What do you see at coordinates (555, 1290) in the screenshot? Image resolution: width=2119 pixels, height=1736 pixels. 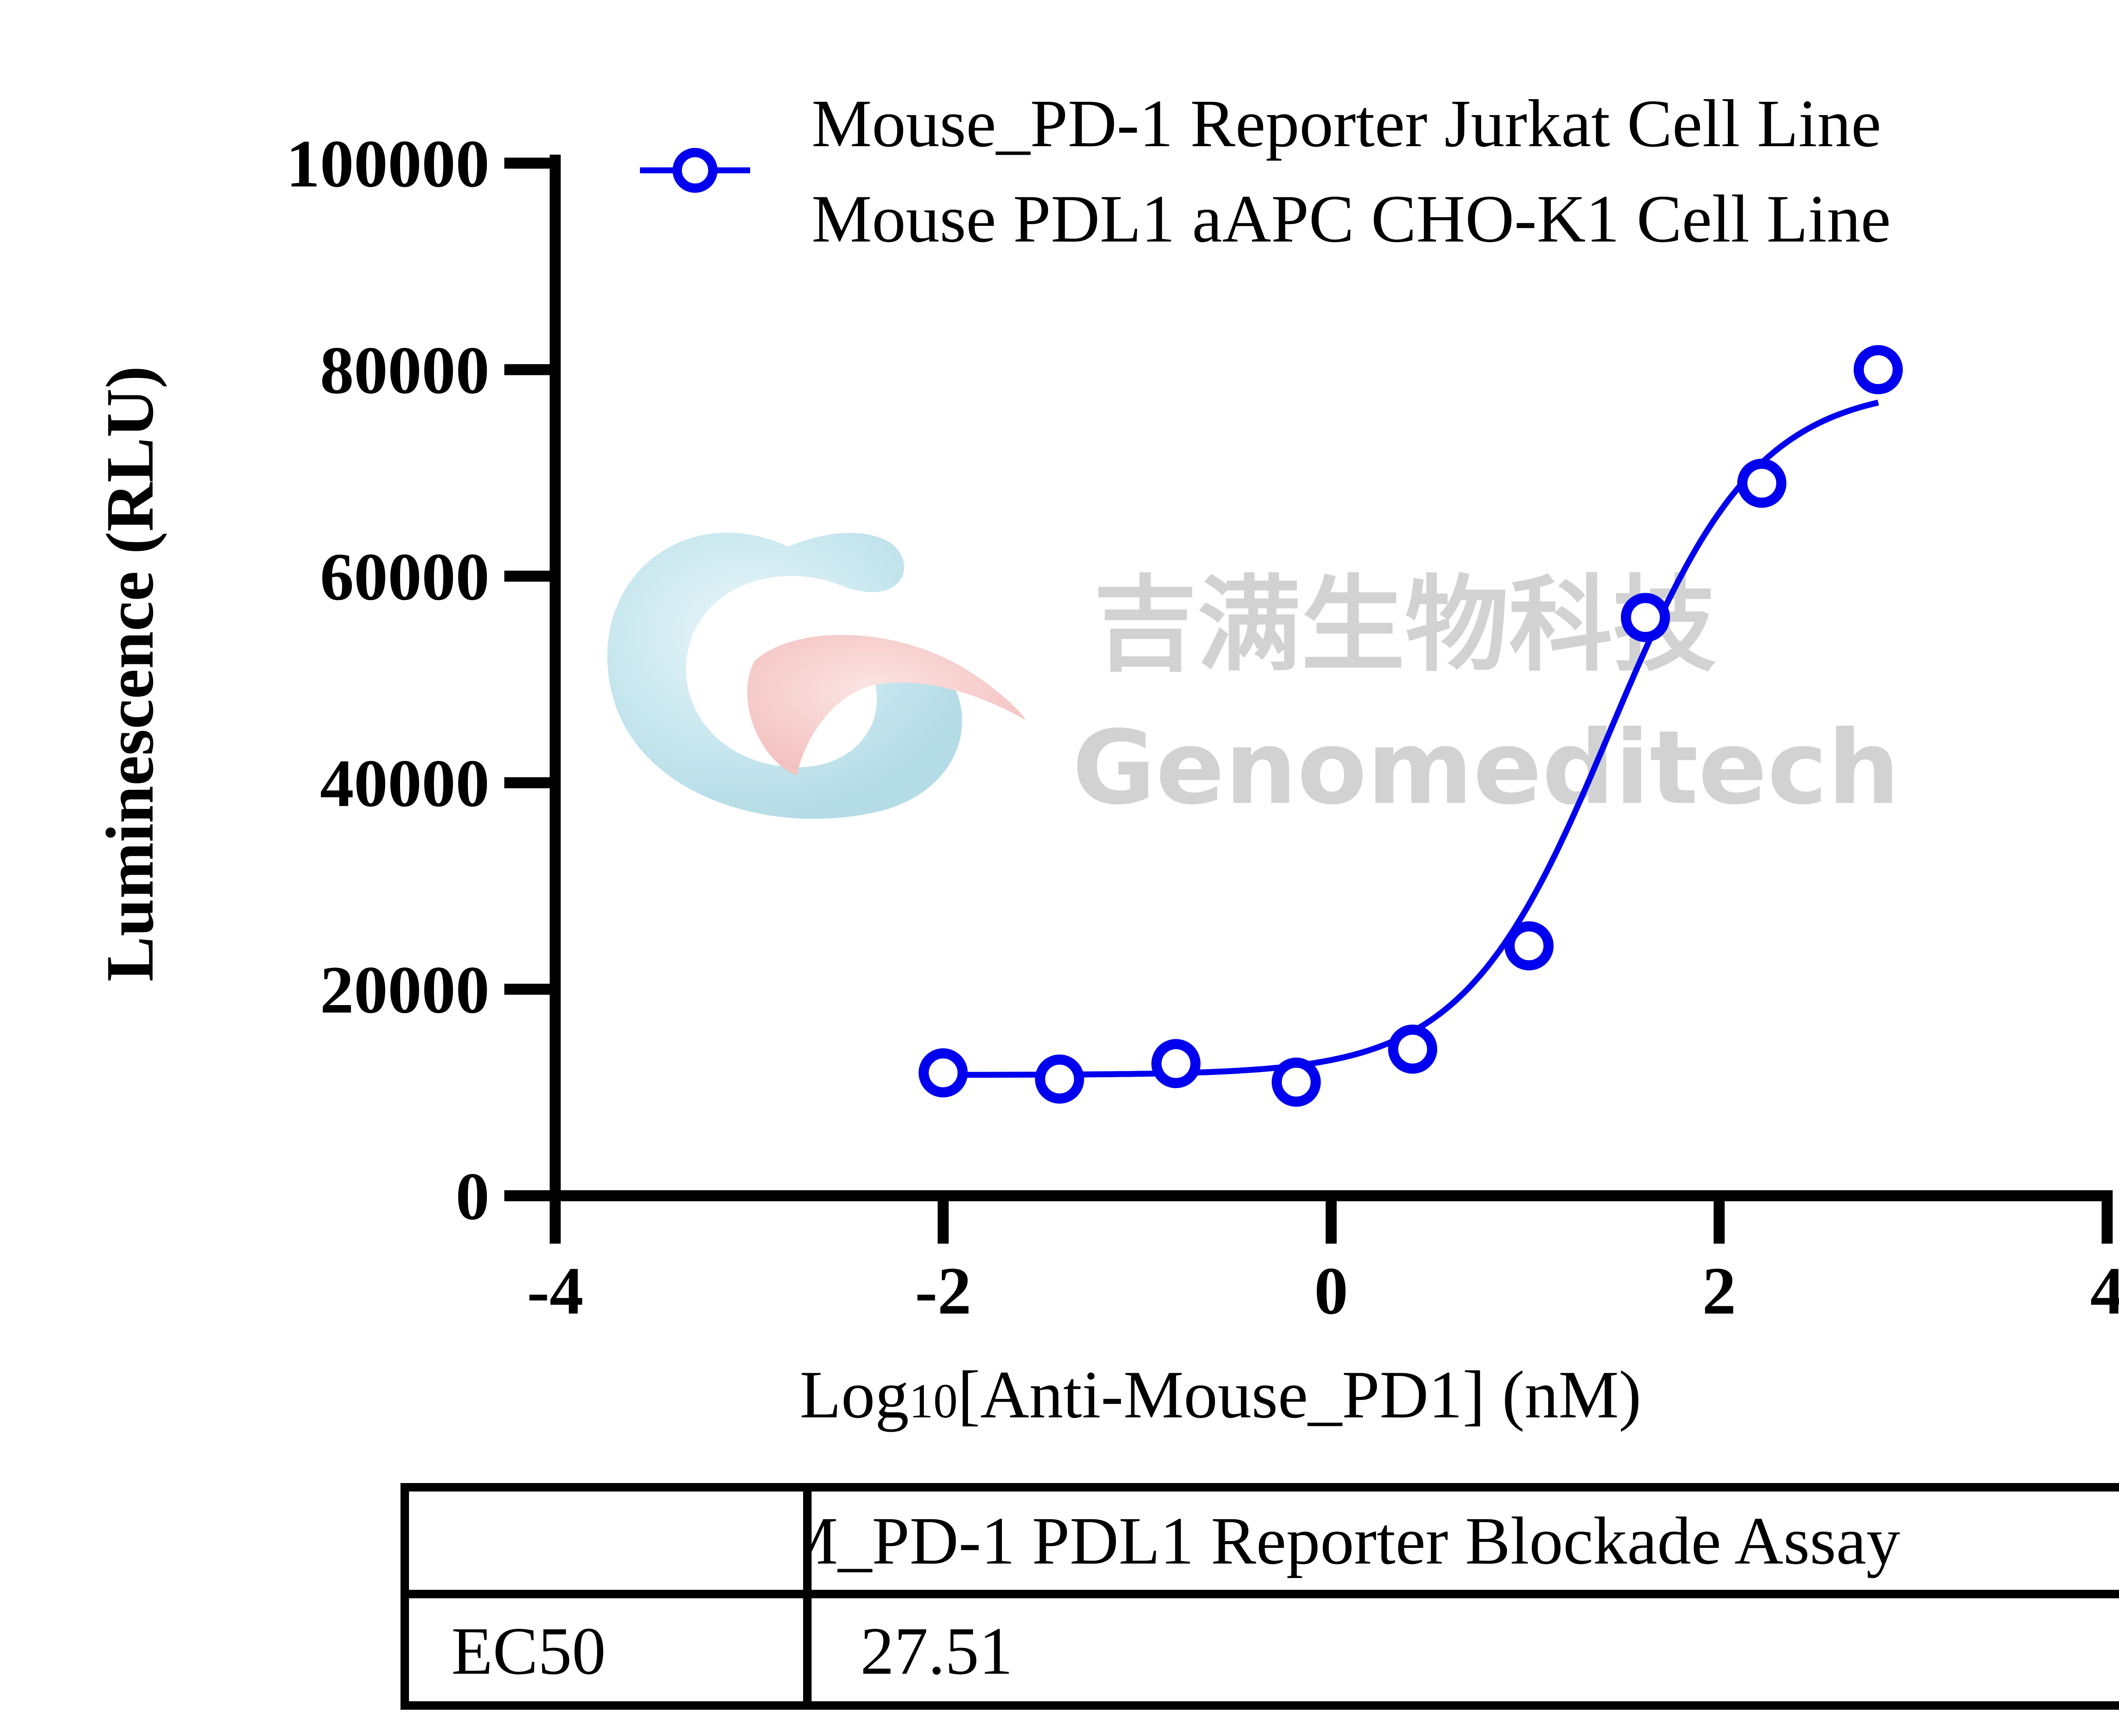 I see `x-tick-label: -4` at bounding box center [555, 1290].